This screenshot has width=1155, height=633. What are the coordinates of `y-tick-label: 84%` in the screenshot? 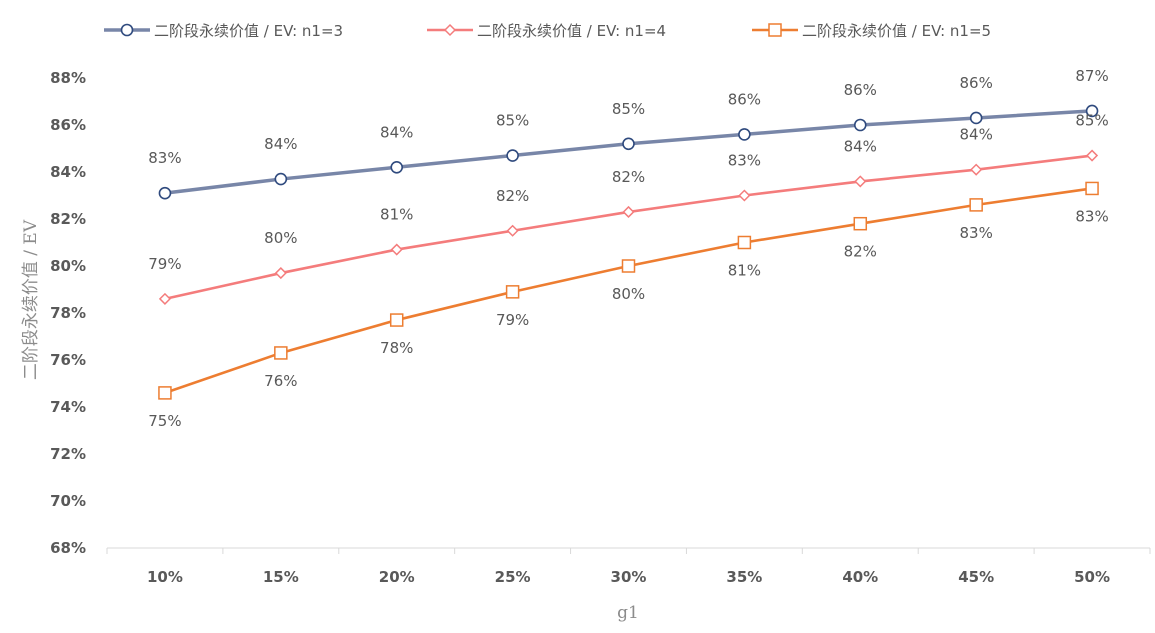 It's located at (68, 172).